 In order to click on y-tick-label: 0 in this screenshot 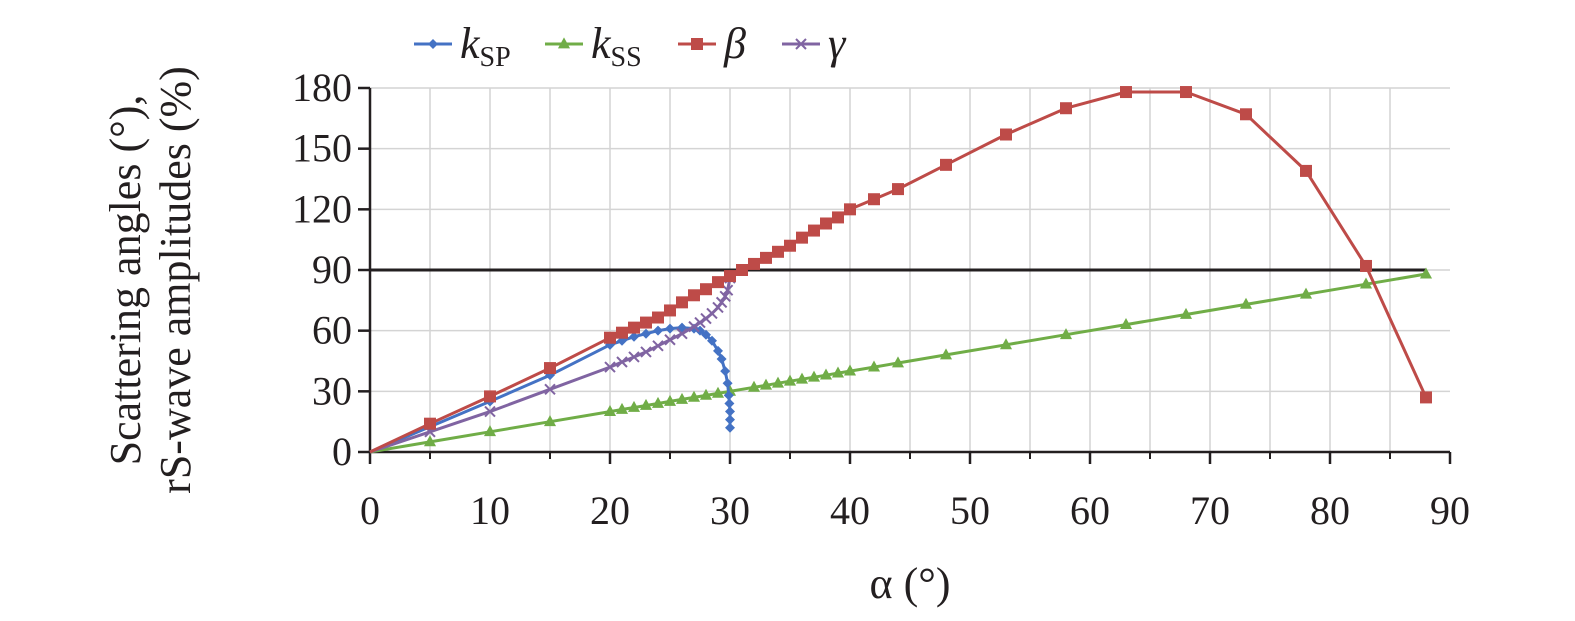, I will do `click(342, 451)`.